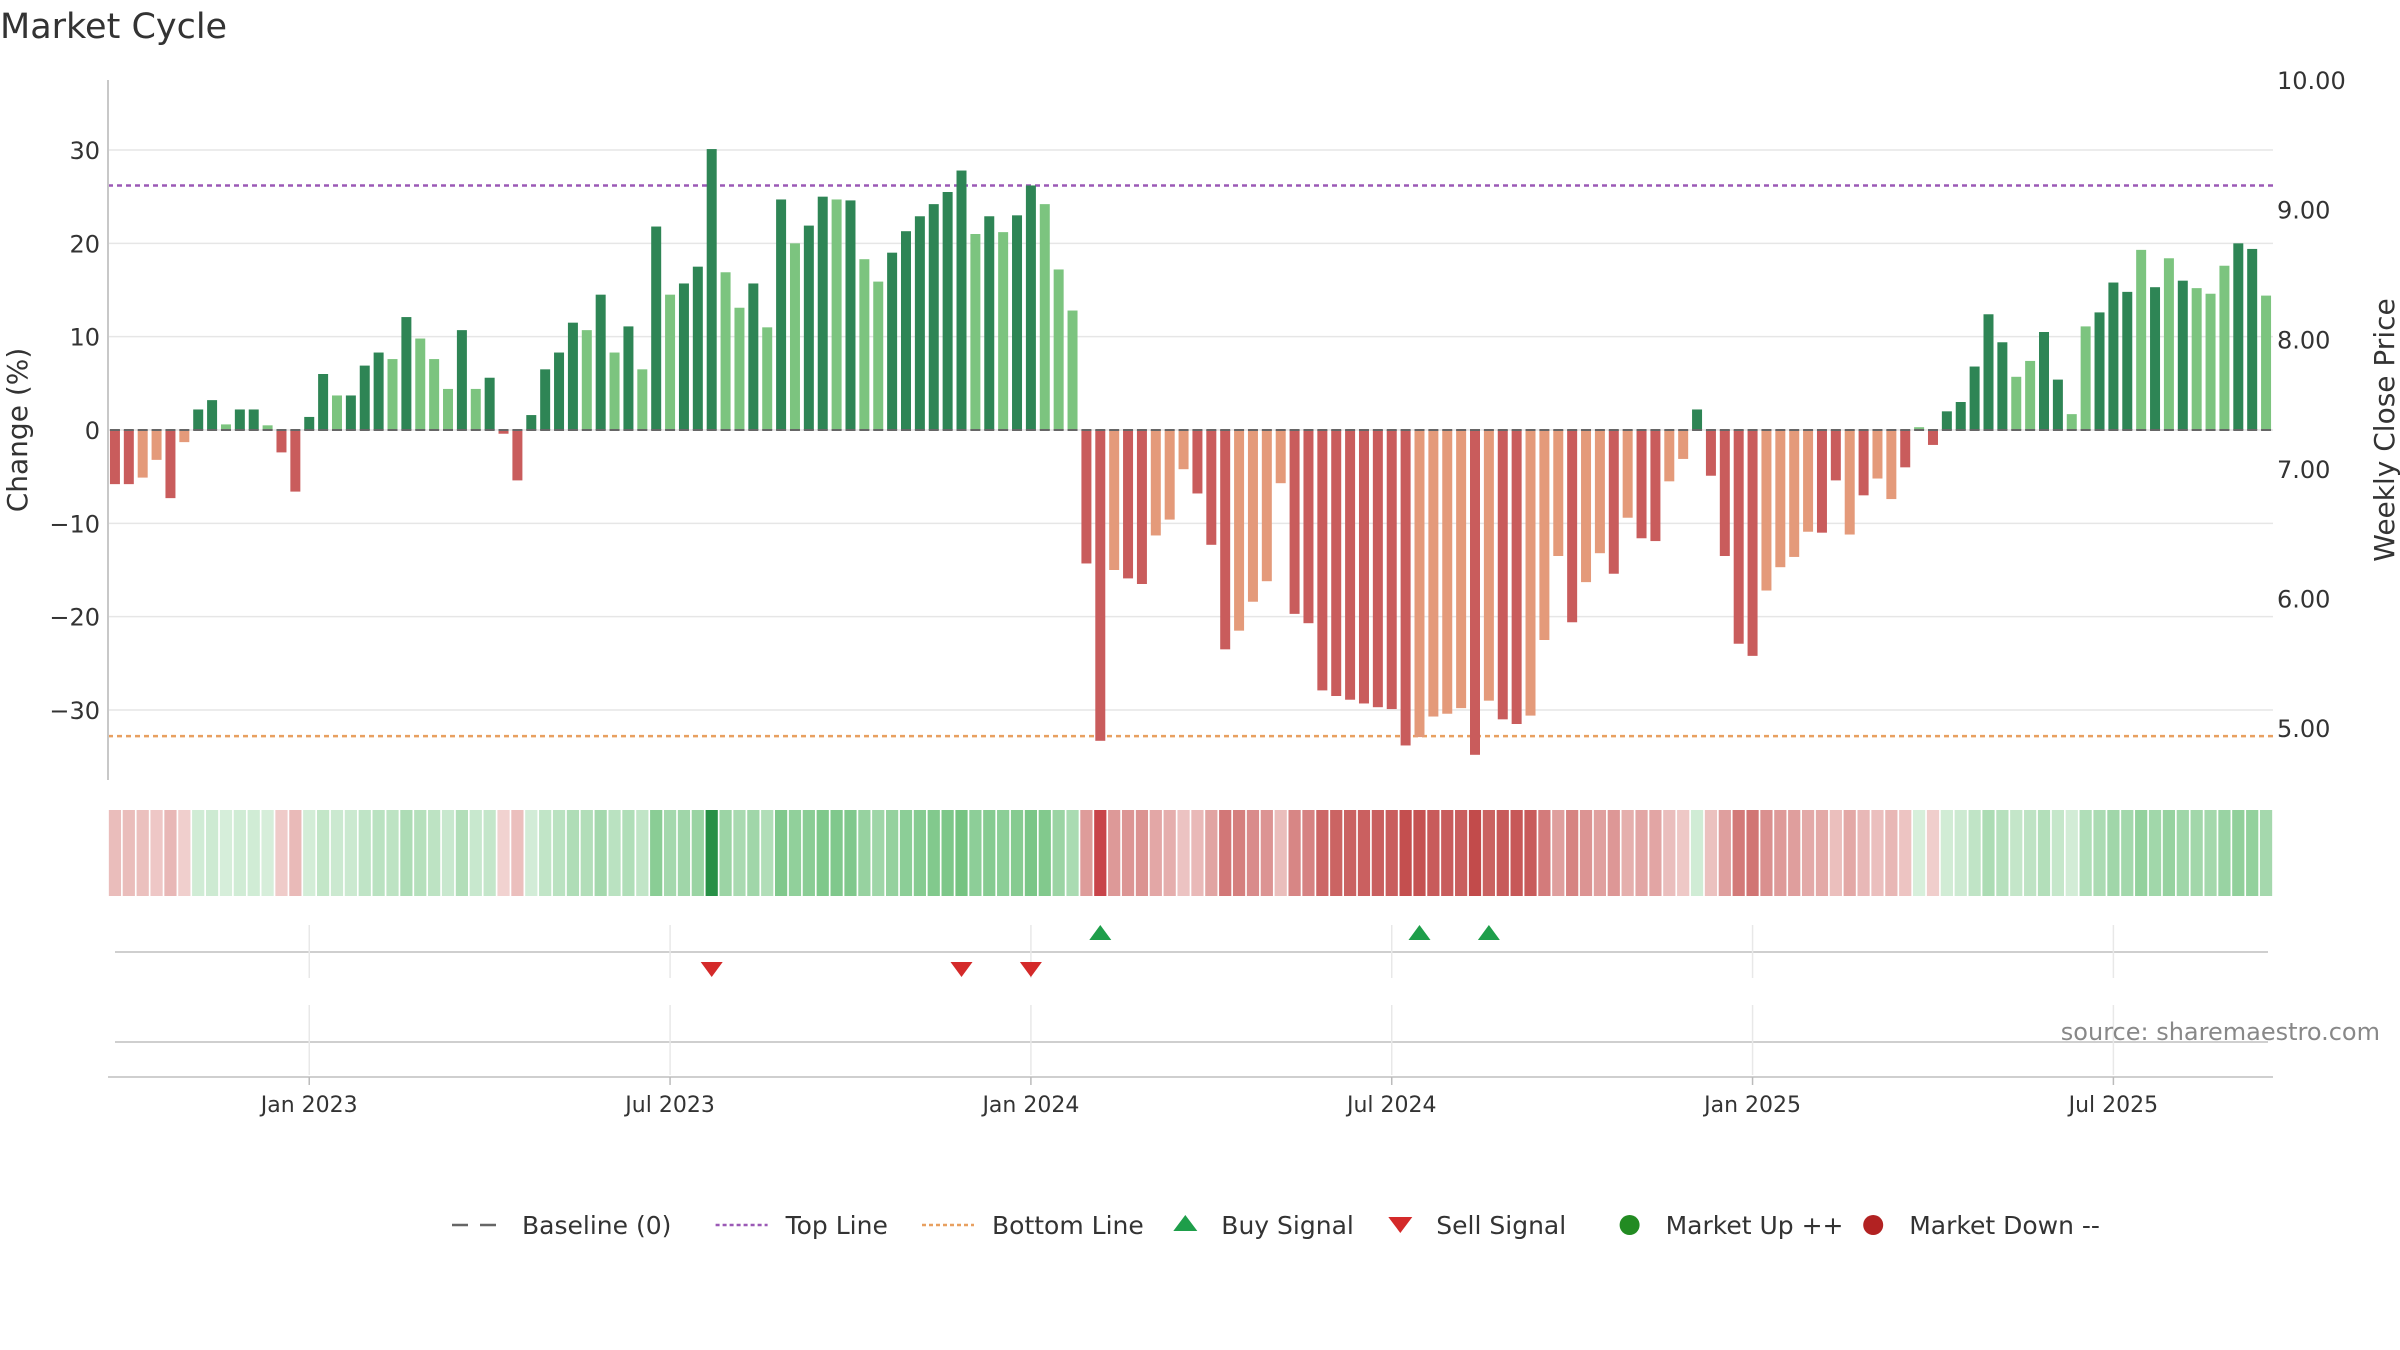 The image size is (2400, 1350). Describe the element at coordinates (113, 27) in the screenshot. I see `chart-title: Market Cycle` at that location.